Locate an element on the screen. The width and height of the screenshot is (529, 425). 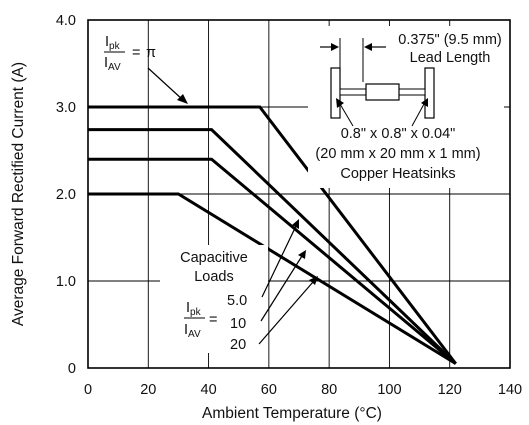
pi-arrow-line is located at coordinates (165, 84).